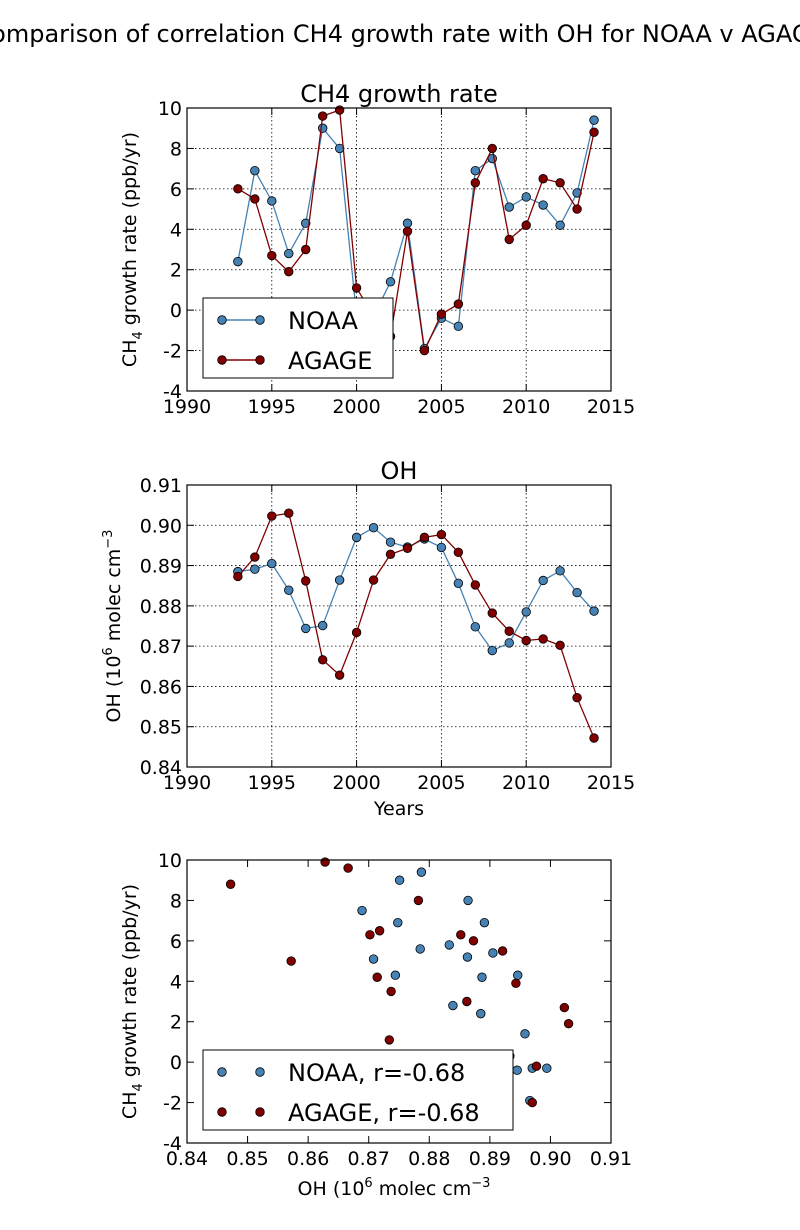 The image size is (800, 1230). I want to click on x-tick-label: 0.89, so click(490, 1159).